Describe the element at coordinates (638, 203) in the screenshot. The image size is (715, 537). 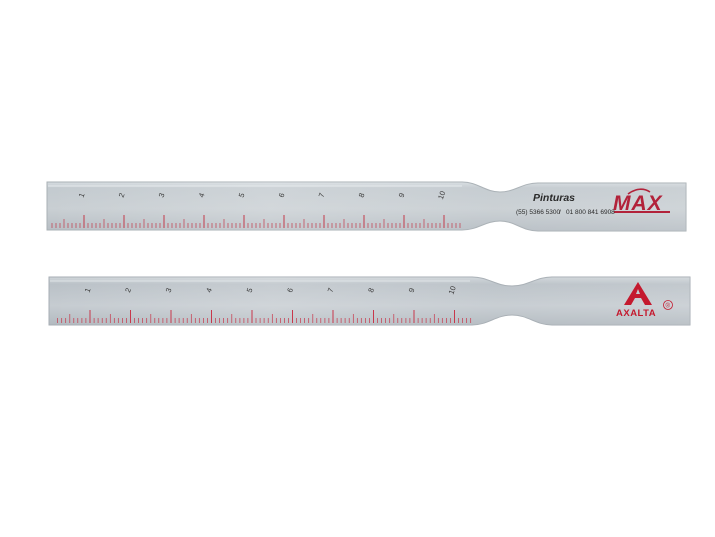
I see `max-logo-text: MAX` at that location.